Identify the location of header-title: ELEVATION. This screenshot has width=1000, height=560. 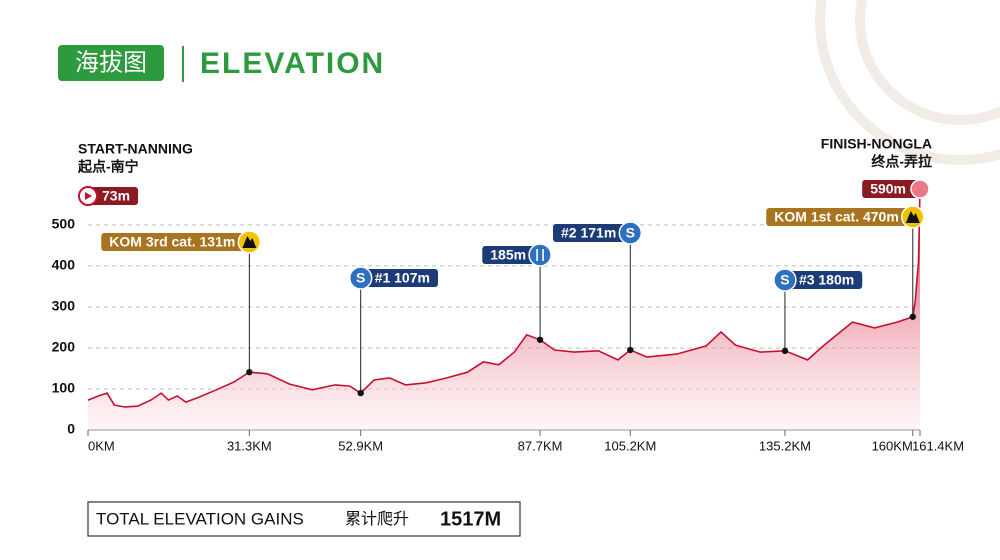
(292, 63).